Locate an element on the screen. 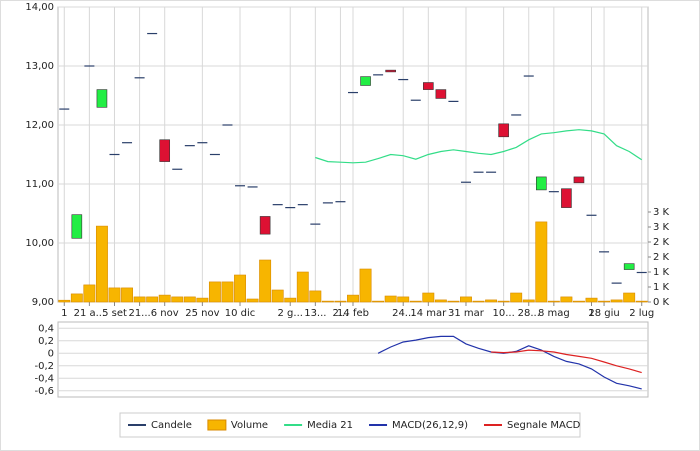 This screenshot has width=700, height=451. y-tick-label: 12,00 is located at coordinates (39, 125).